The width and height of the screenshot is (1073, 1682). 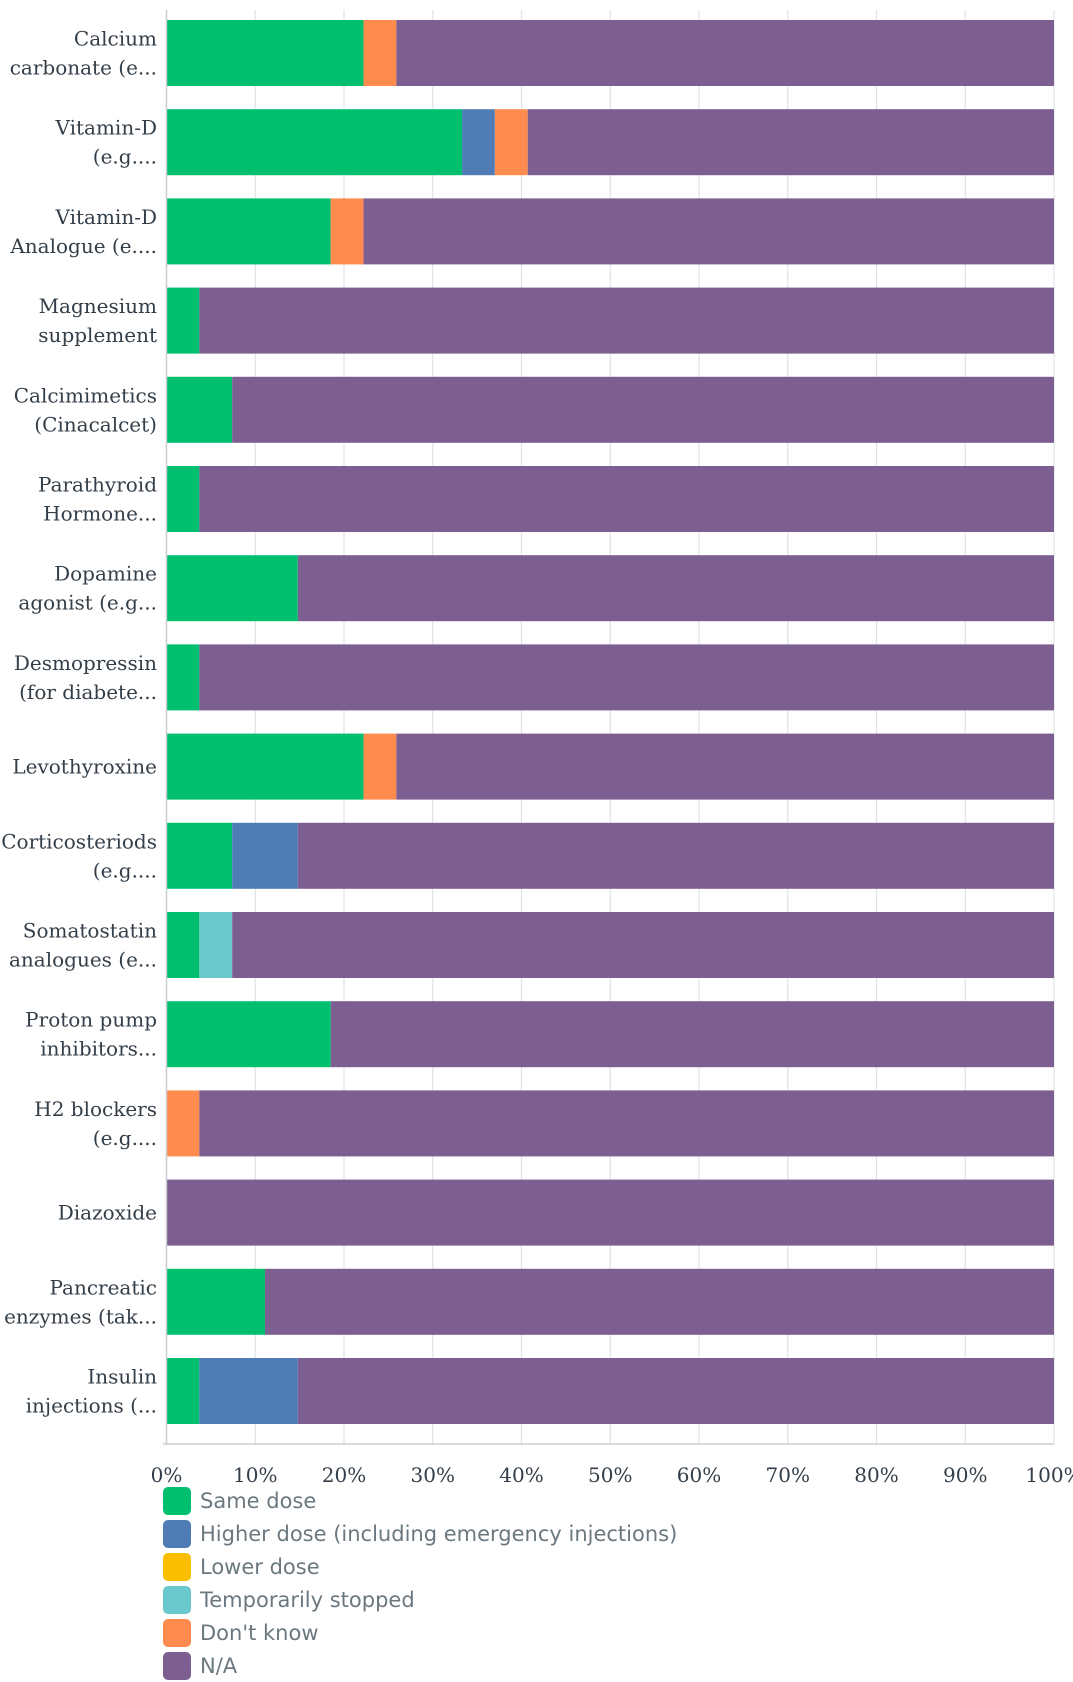 What do you see at coordinates (167, 1473) in the screenshot?
I see `x-tick-label: 0%` at bounding box center [167, 1473].